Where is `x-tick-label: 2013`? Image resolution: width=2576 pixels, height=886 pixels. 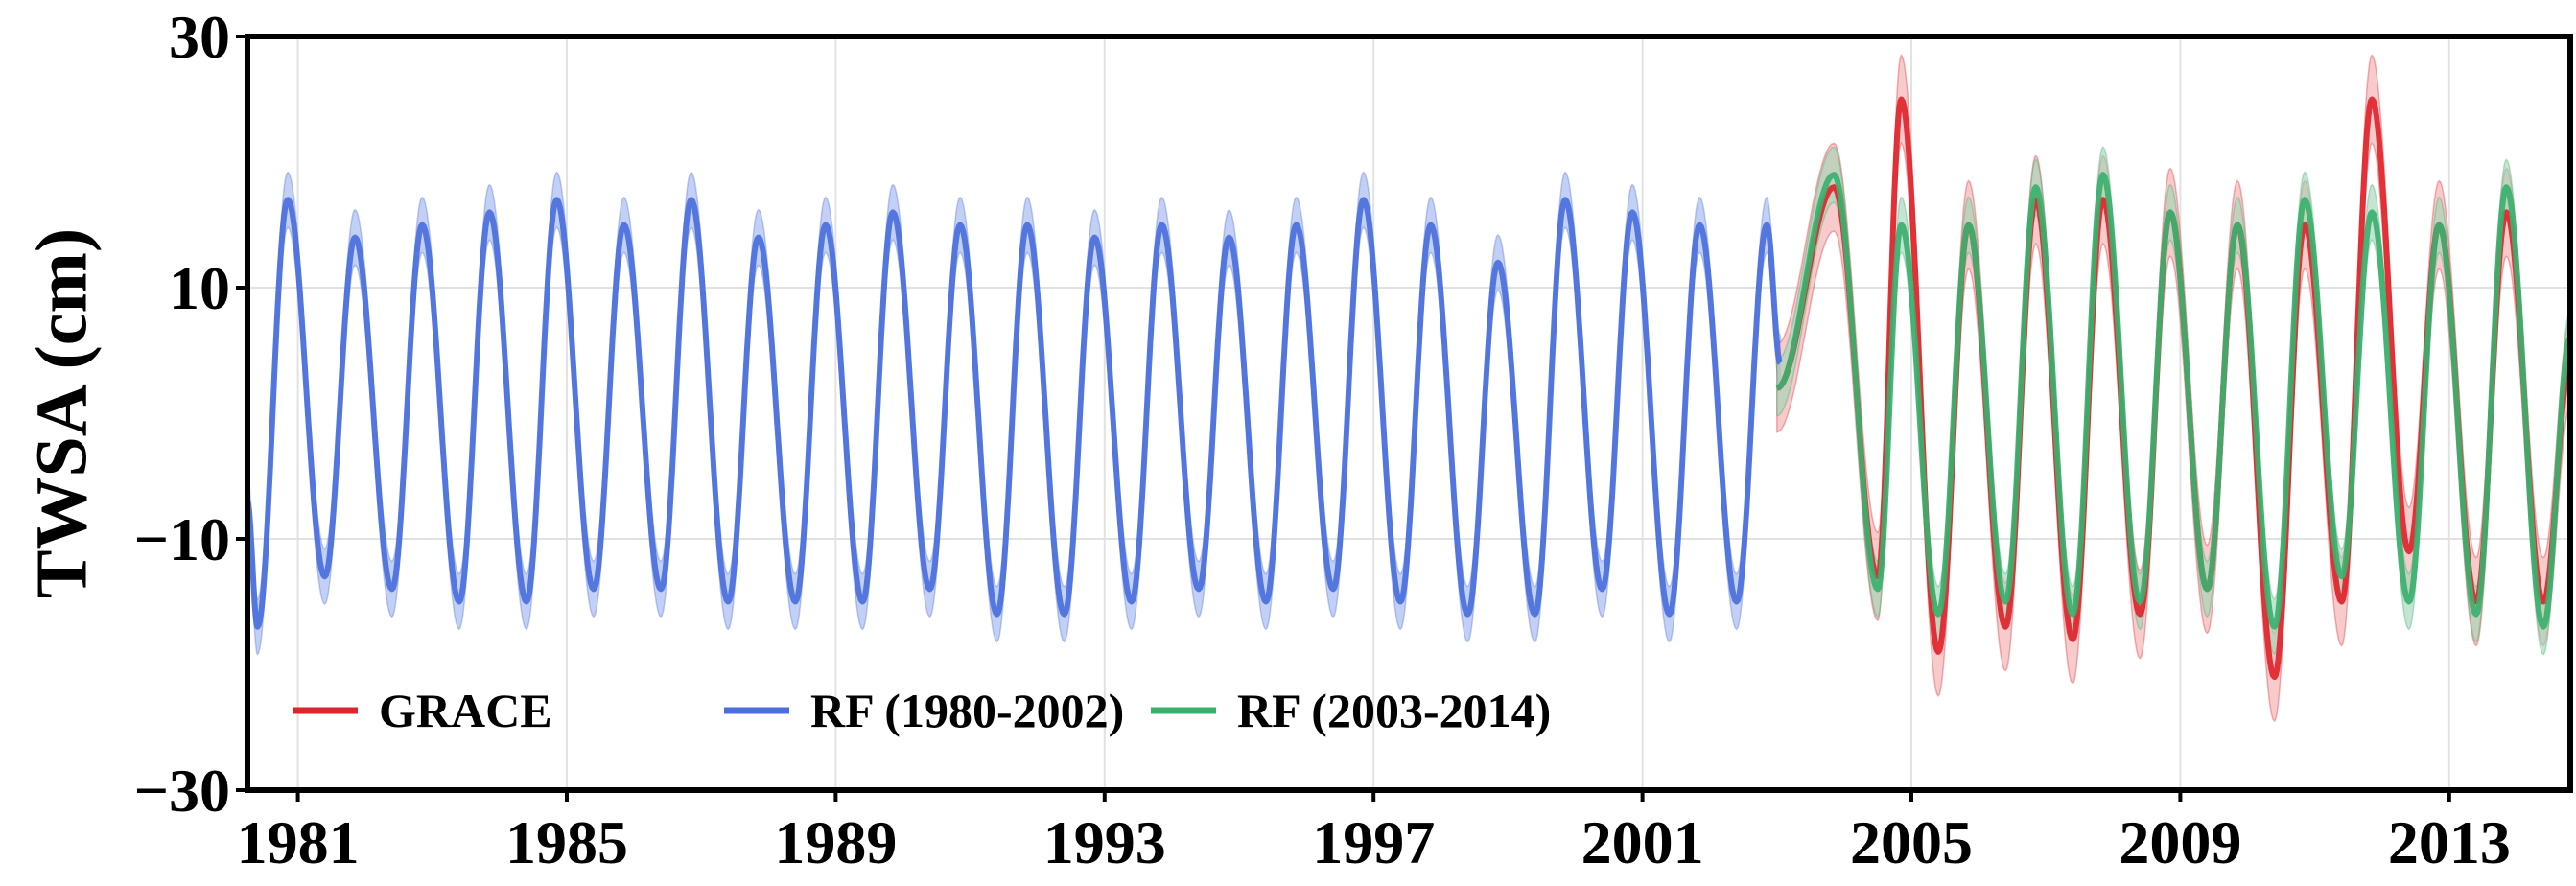
x-tick-label: 2013 is located at coordinates (2449, 842).